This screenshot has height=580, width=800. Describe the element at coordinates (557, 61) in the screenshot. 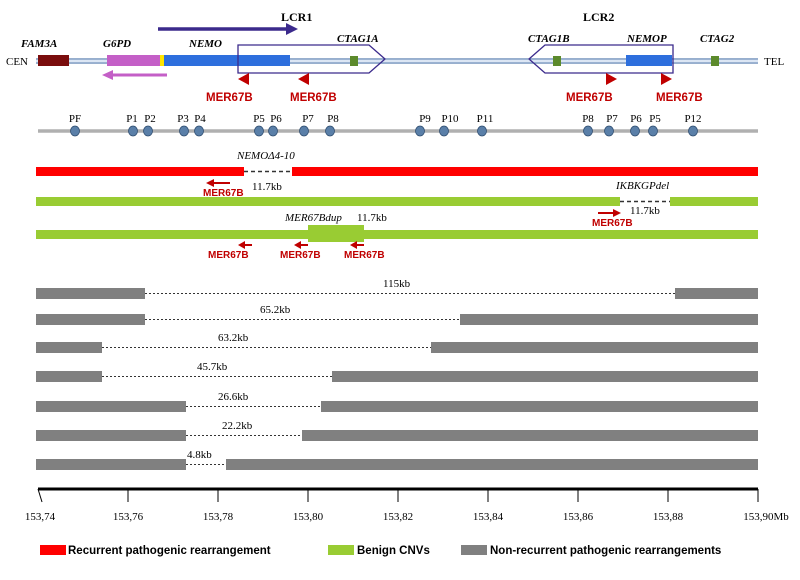

I see `ctag1b-gene` at that location.